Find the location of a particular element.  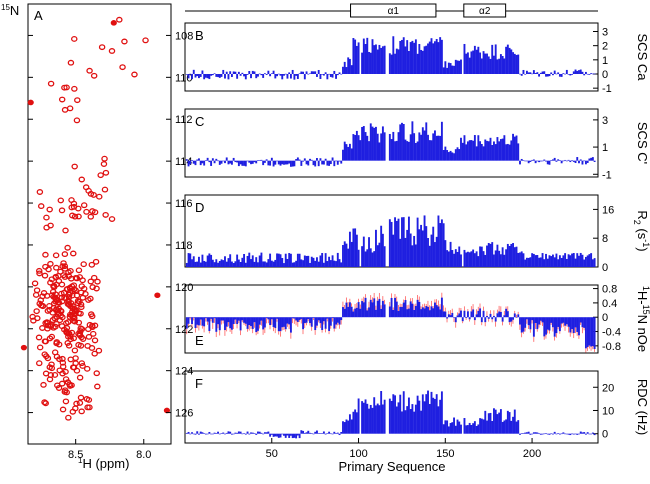

ytick-label: -1 is located at coordinates (607, 89).